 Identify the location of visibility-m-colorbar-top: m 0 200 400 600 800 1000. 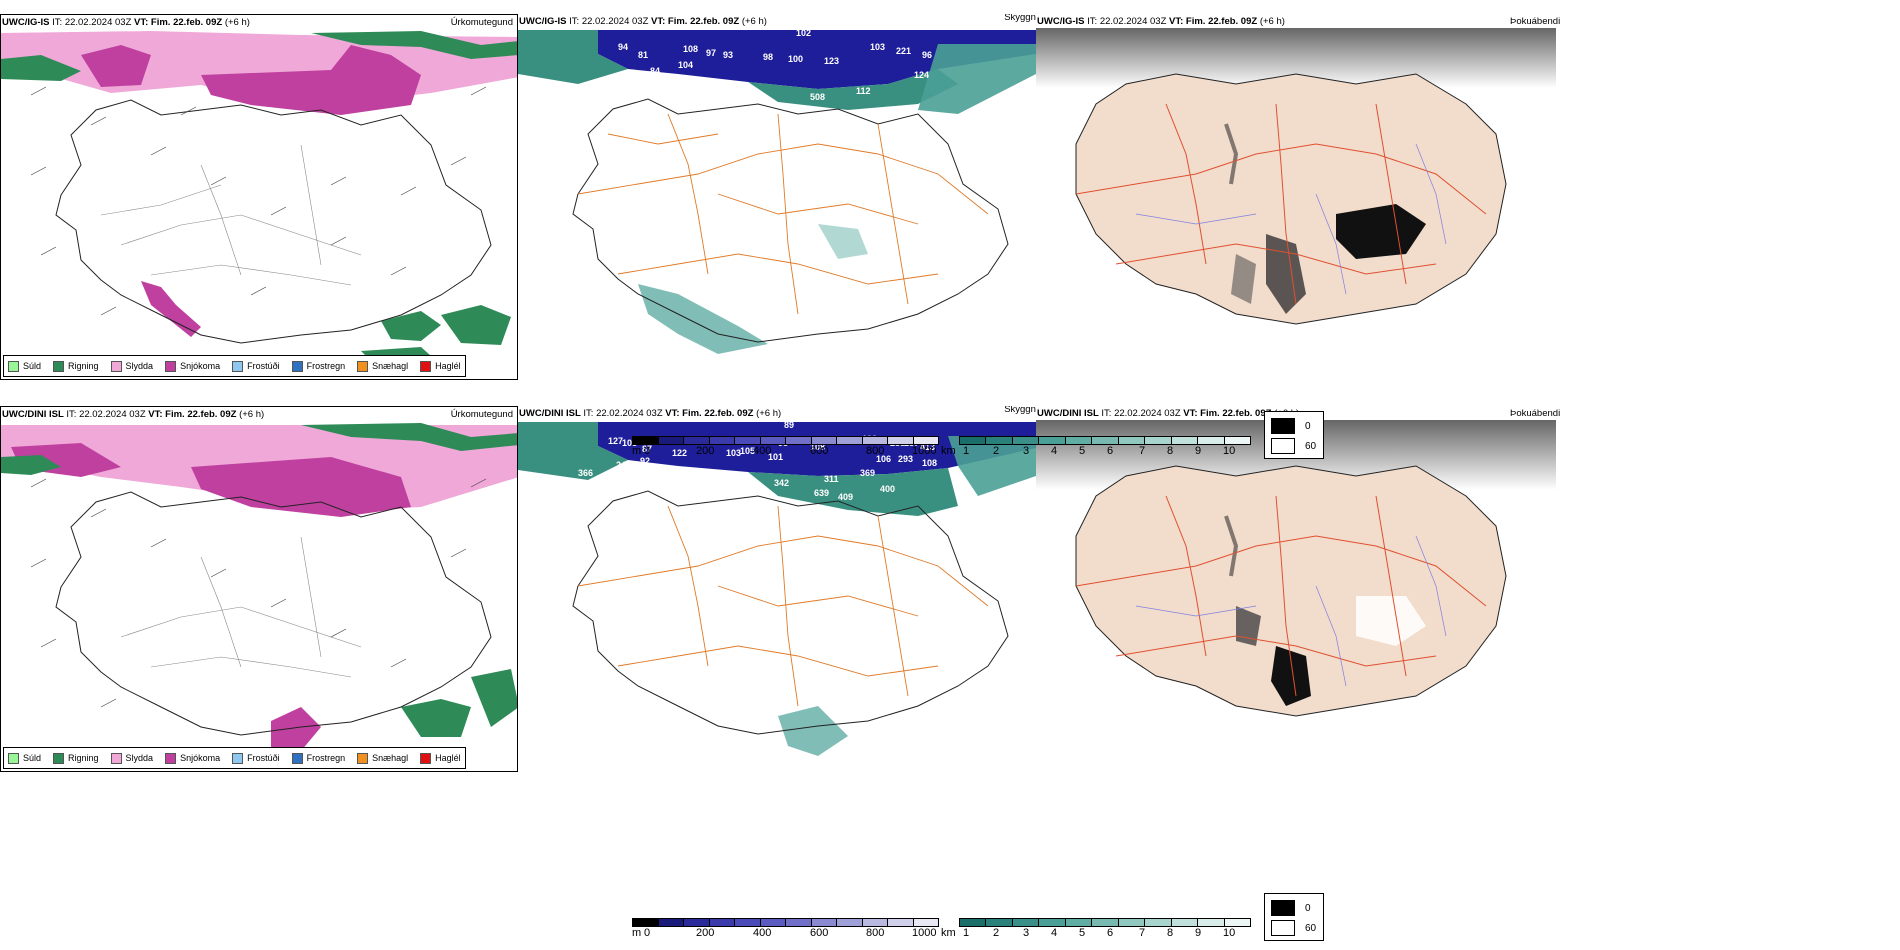
(785, 450).